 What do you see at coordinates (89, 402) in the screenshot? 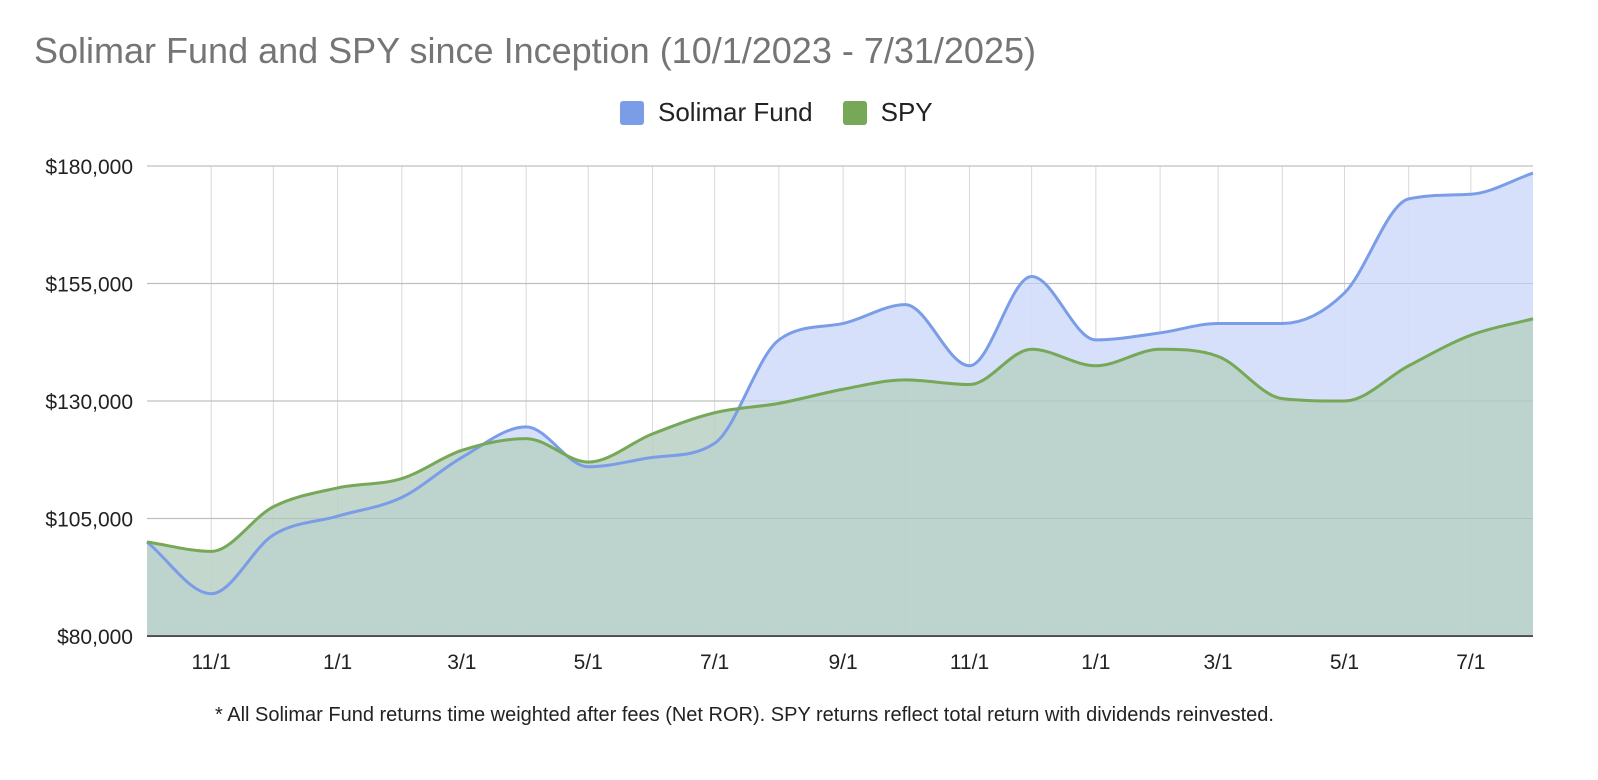
I see `y-tick-label: $130,000` at bounding box center [89, 402].